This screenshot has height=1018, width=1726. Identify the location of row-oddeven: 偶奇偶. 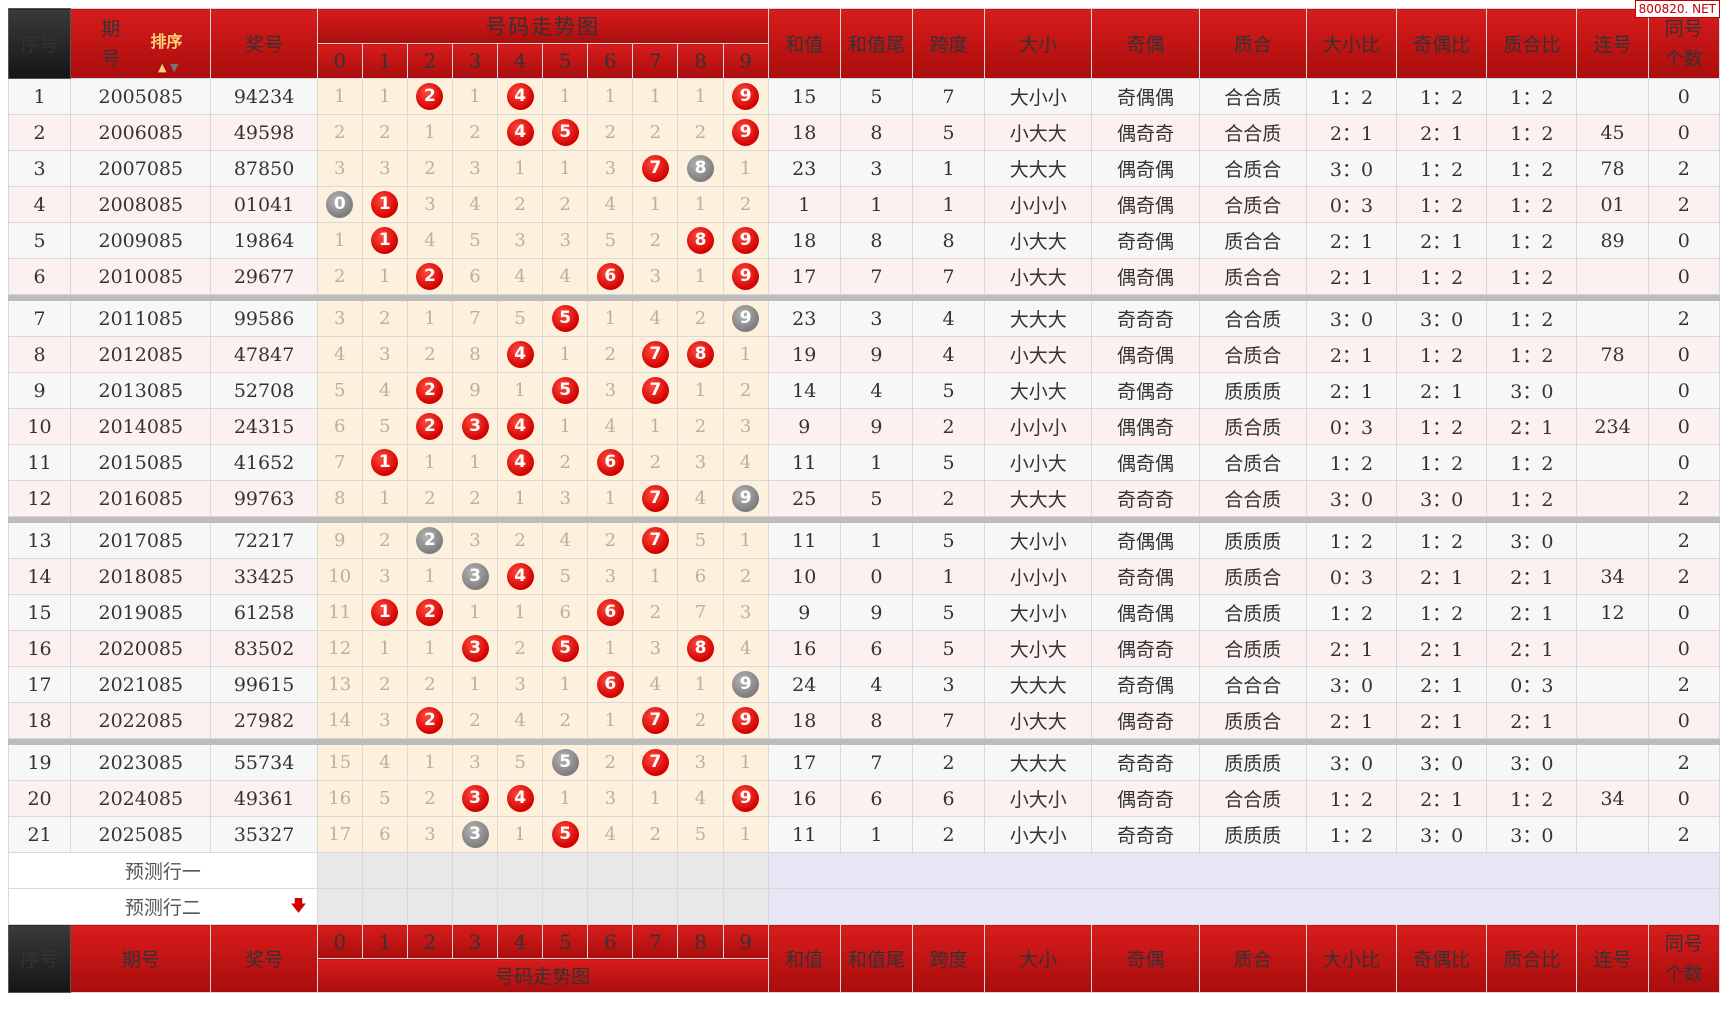
(1145, 462).